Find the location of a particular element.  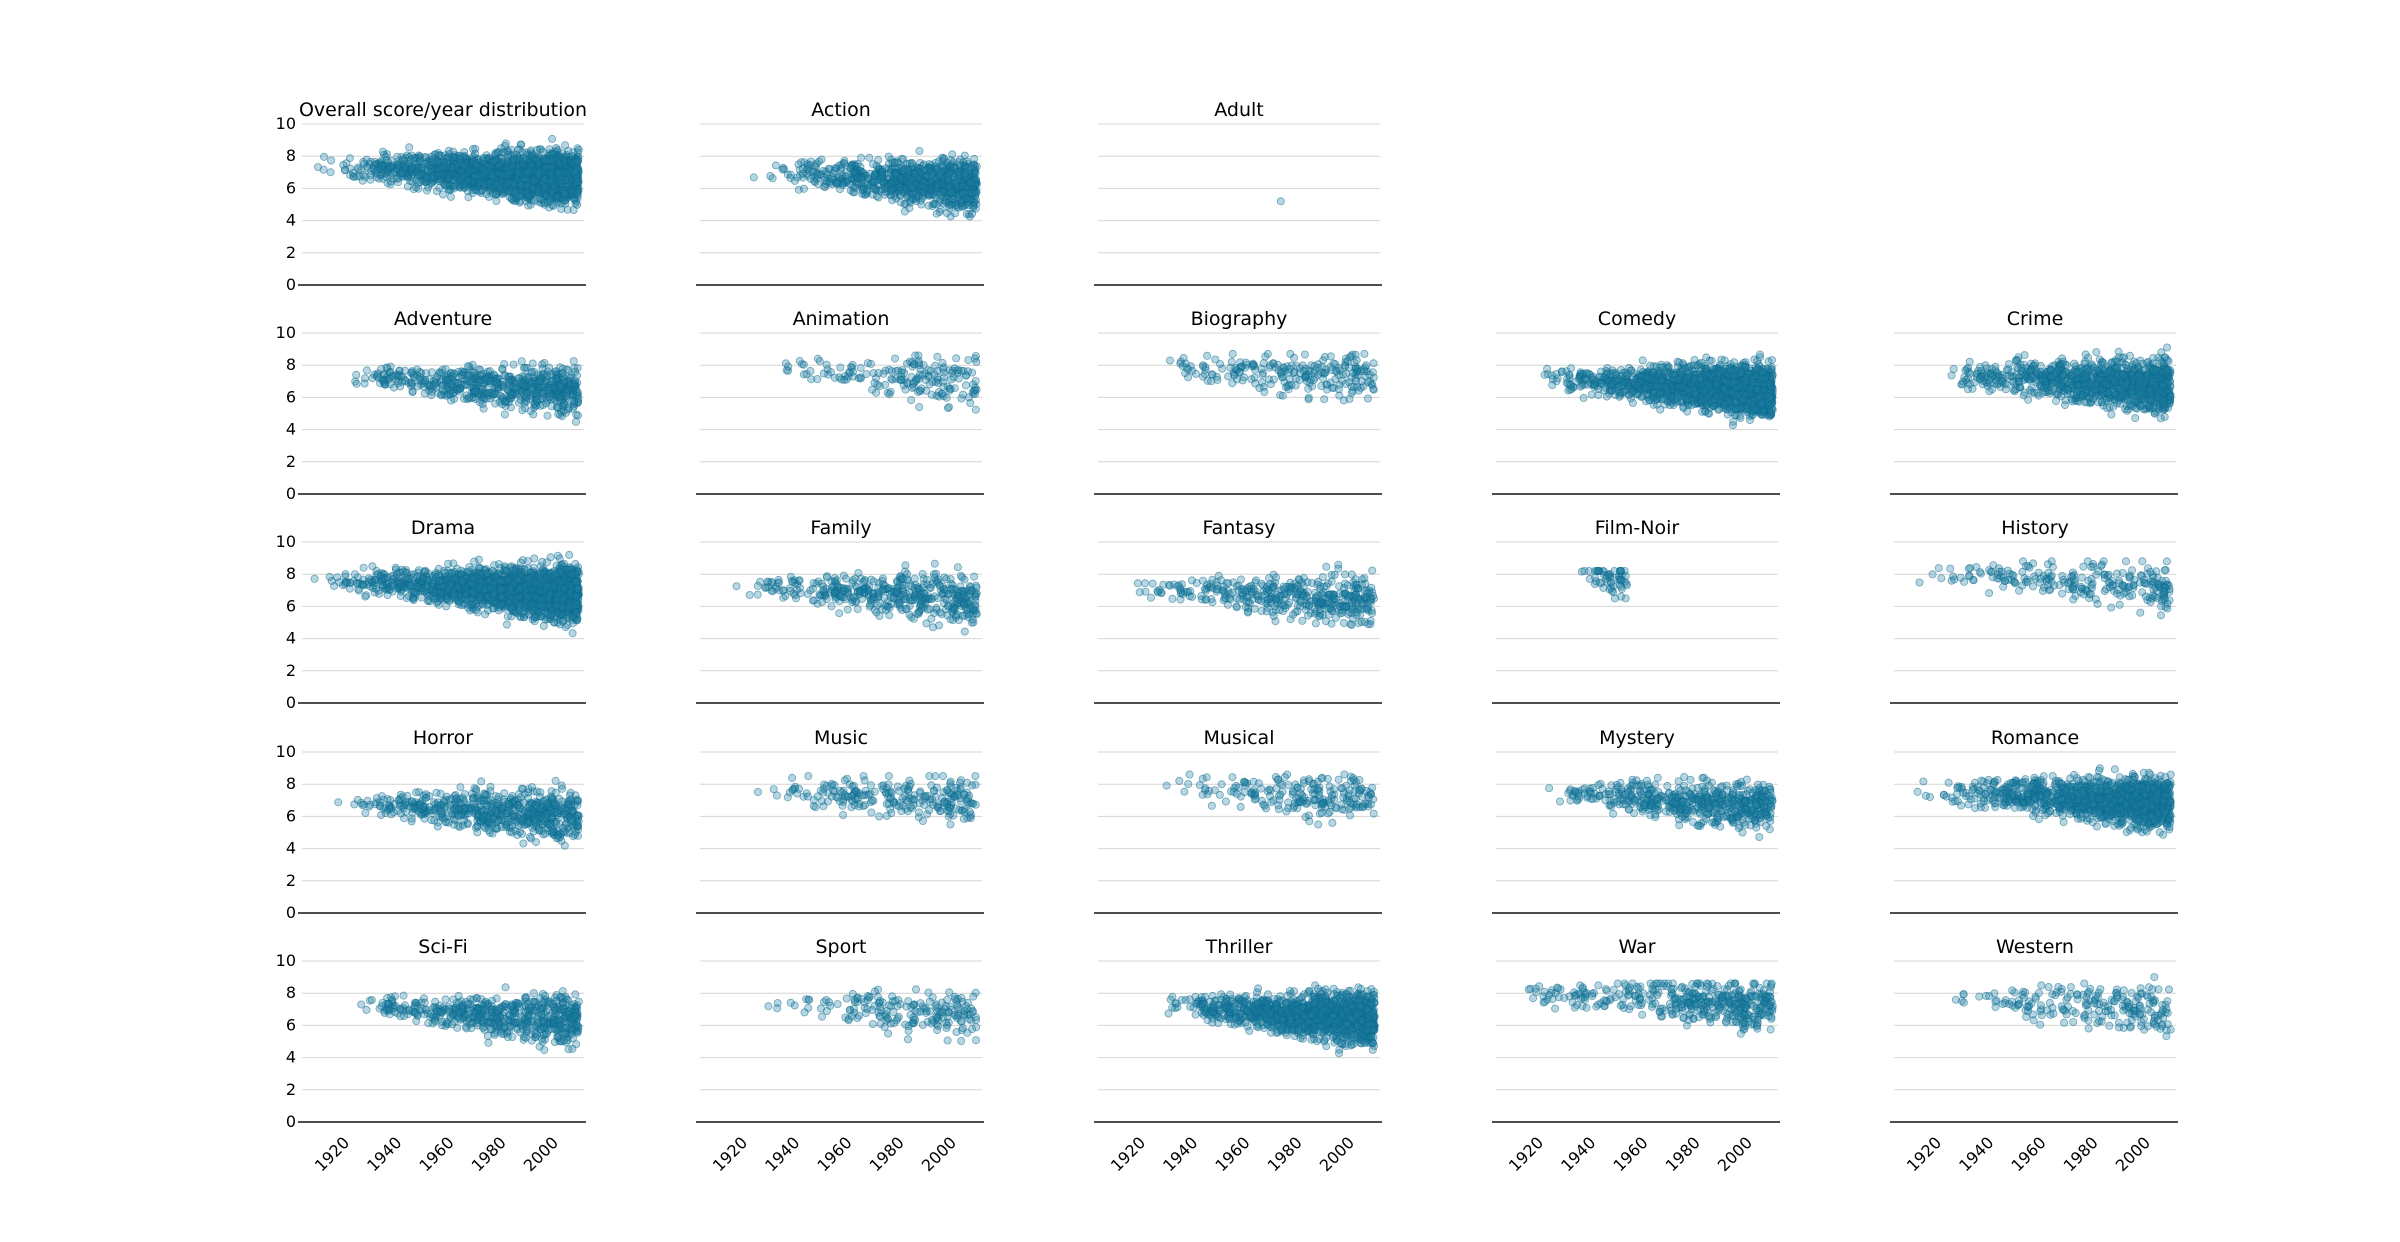

panel-animation: Animation is located at coordinates (840, 401).